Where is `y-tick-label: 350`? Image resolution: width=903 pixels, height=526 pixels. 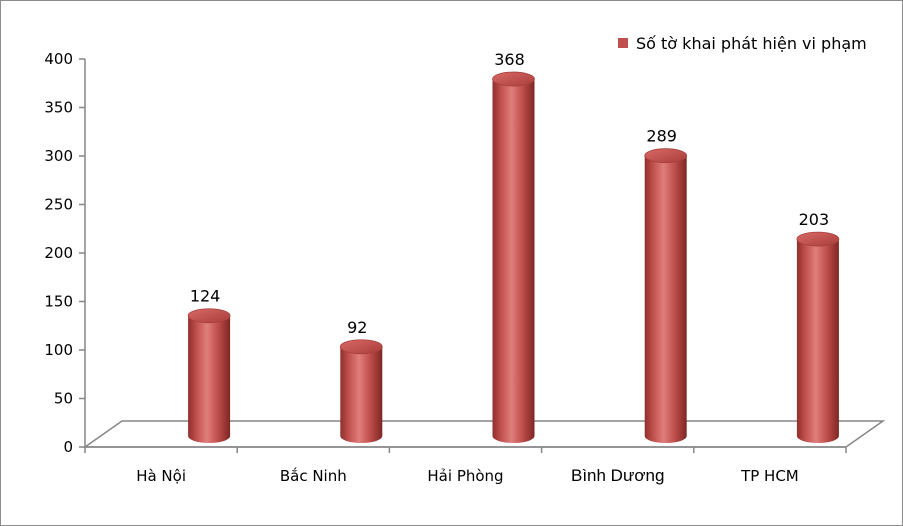 y-tick-label: 350 is located at coordinates (58, 108).